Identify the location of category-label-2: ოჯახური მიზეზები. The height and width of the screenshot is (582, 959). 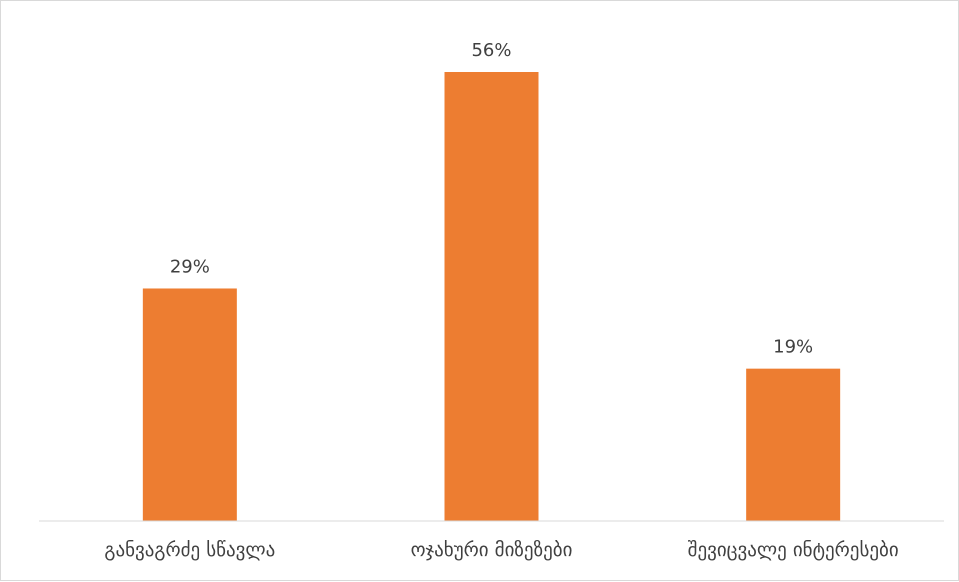
(492, 550).